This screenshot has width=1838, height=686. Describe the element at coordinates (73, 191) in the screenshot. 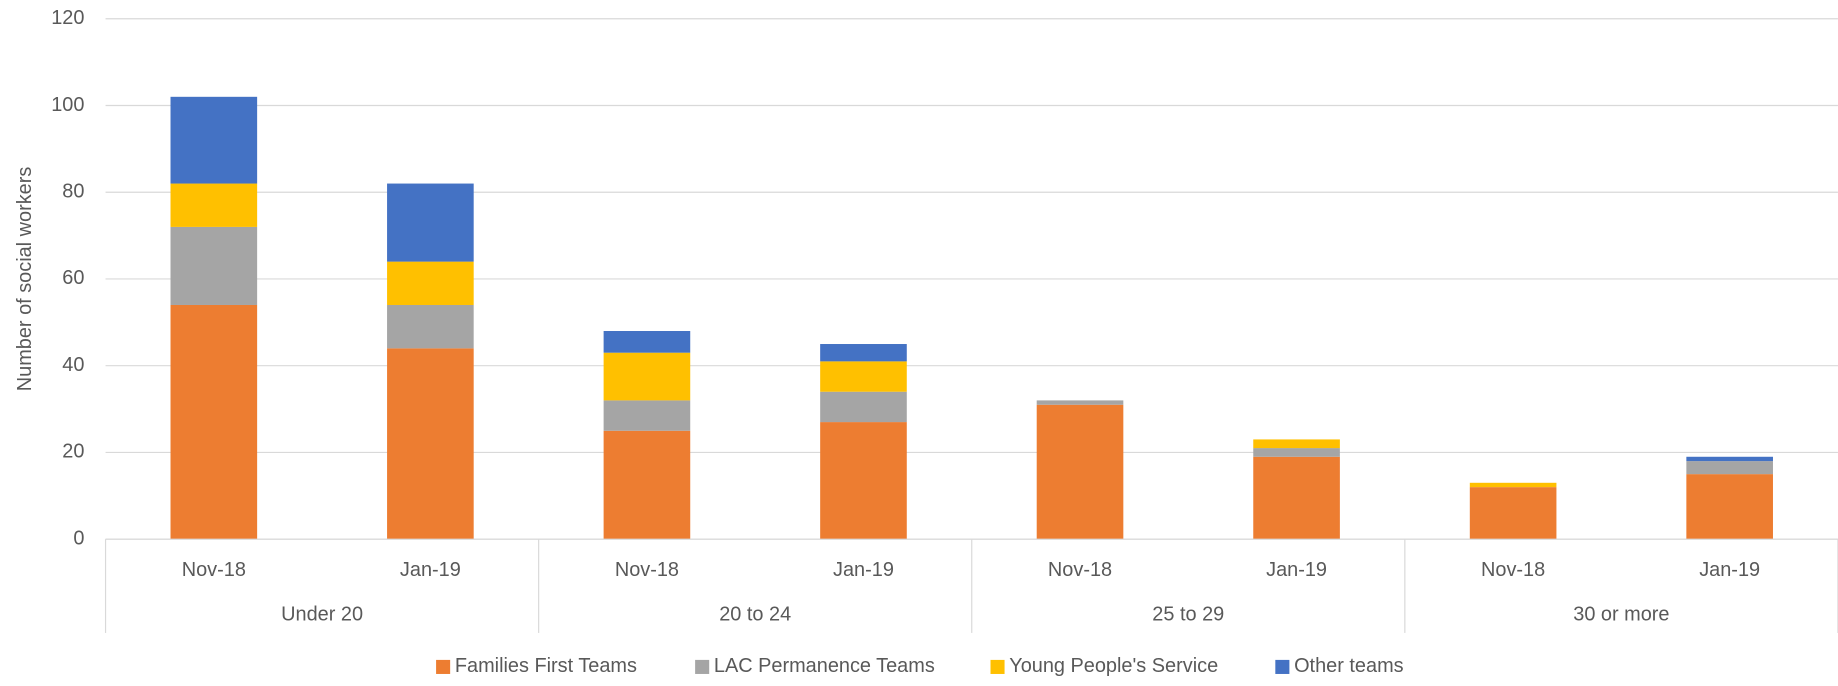

I see `y-tick-label: 80` at that location.